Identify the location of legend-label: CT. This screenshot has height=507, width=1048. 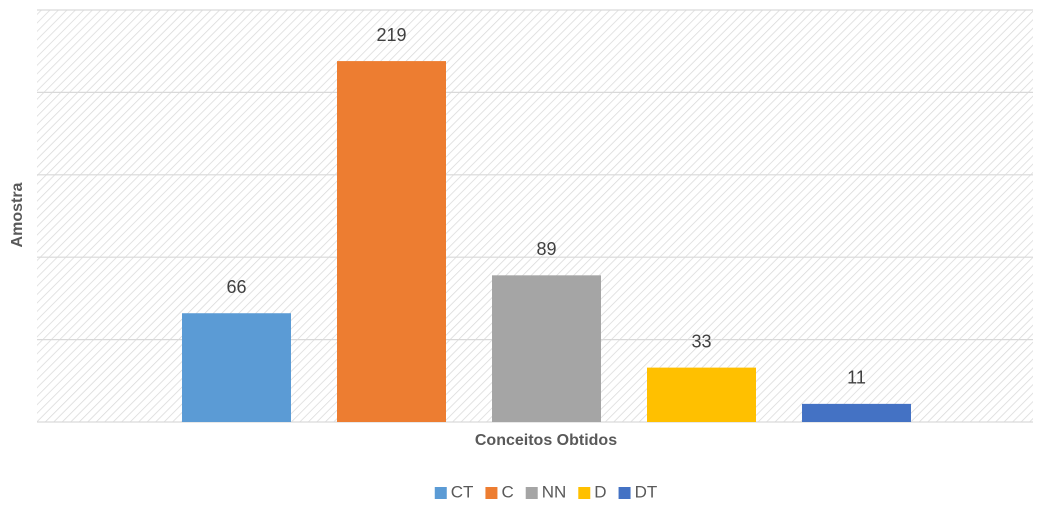
(462, 491).